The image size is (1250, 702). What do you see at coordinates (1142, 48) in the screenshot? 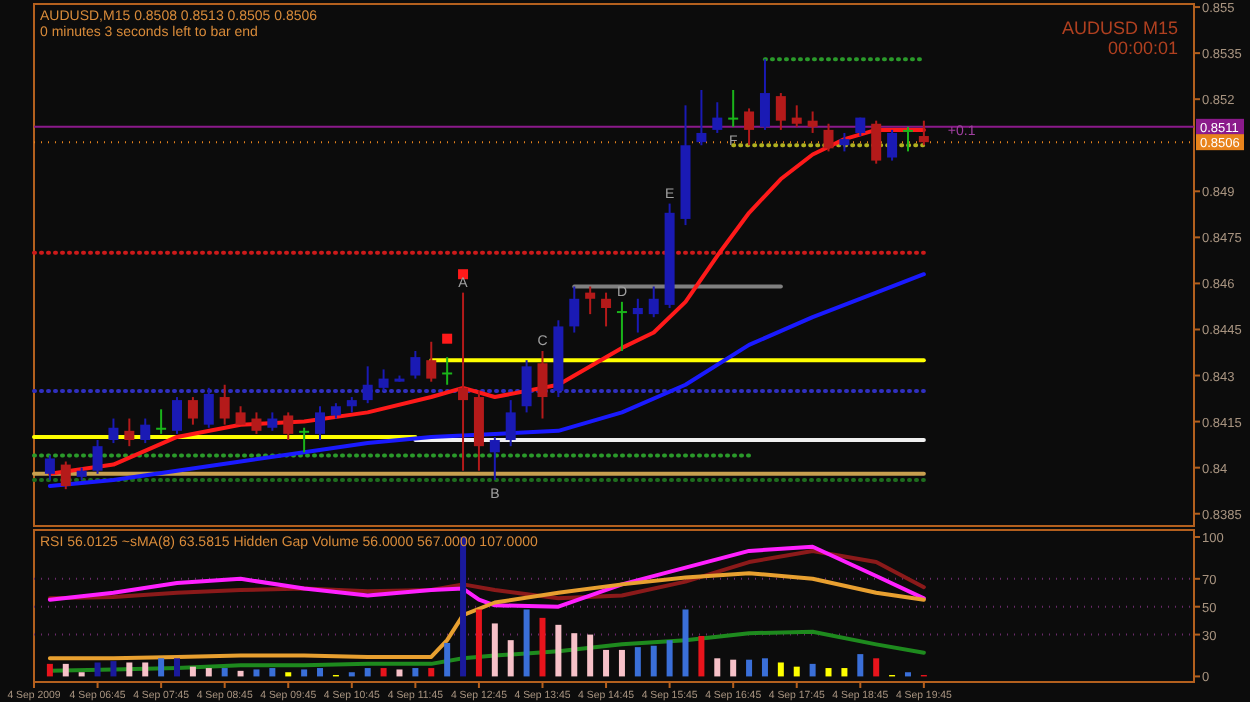
I see `annotation: 00:00:01` at bounding box center [1142, 48].